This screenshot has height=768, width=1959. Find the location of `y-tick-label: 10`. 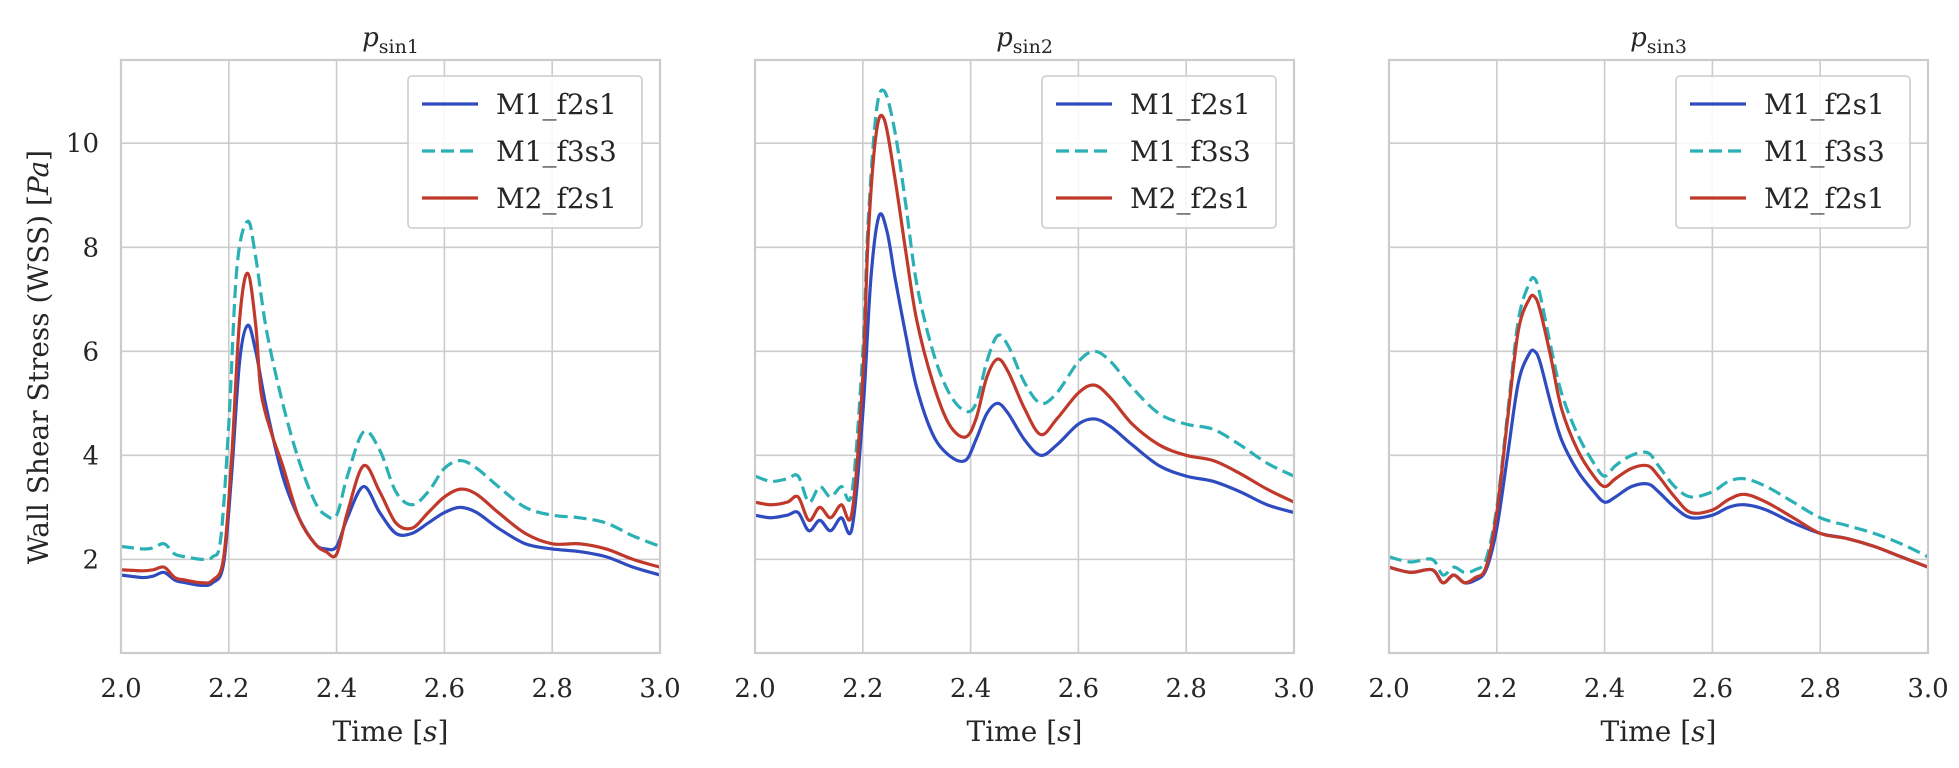

y-tick-label: 10 is located at coordinates (82, 144).